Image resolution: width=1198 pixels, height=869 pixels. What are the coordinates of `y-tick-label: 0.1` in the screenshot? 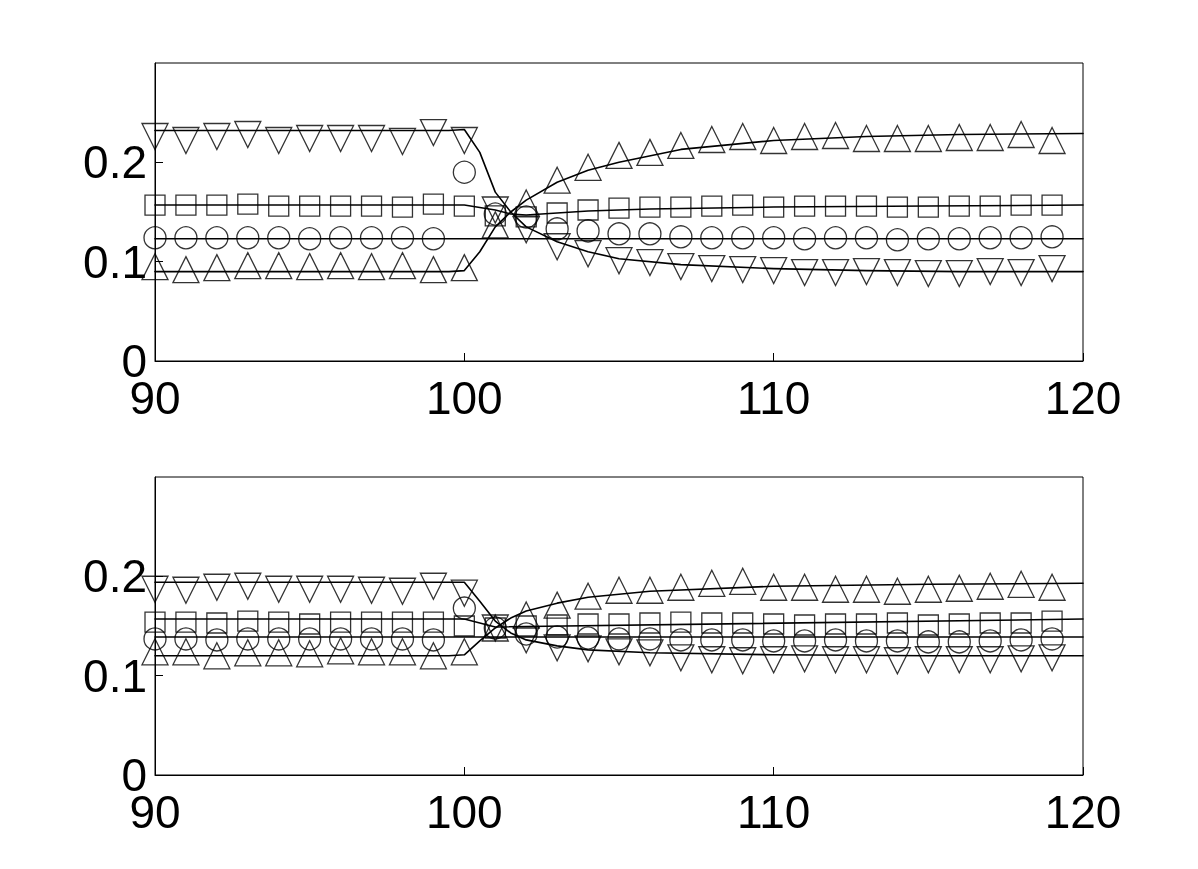 It's located at (115, 261).